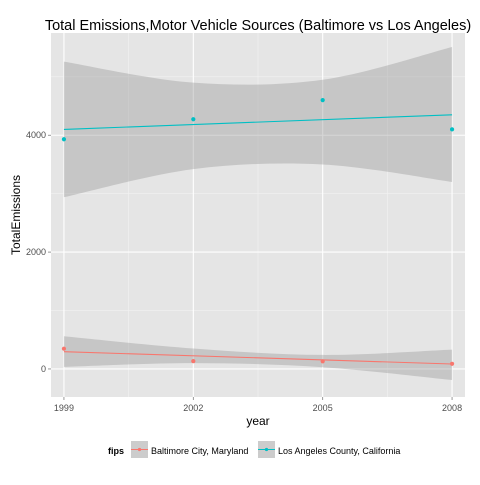  I want to click on x-tick-label: 2008, so click(452, 408).